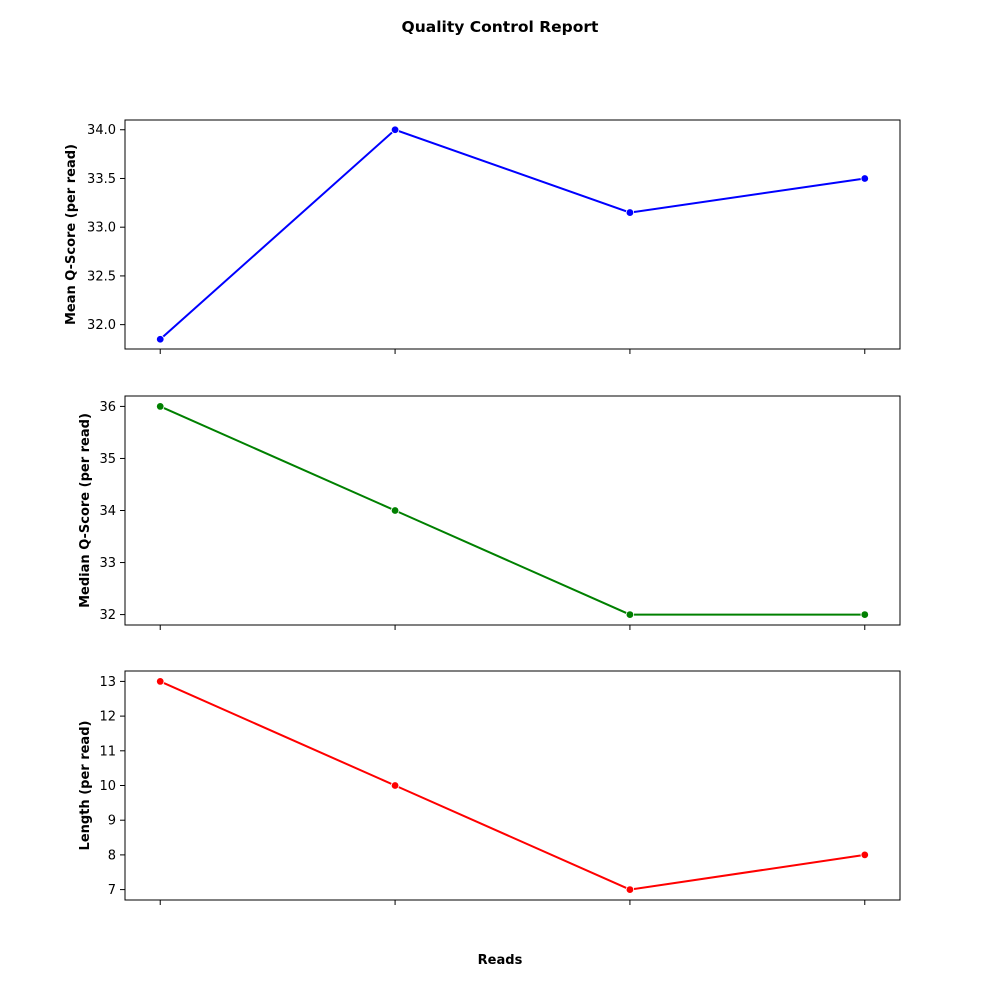 The height and width of the screenshot is (1000, 1000). I want to click on length-y-tick-label: 7, so click(112, 890).